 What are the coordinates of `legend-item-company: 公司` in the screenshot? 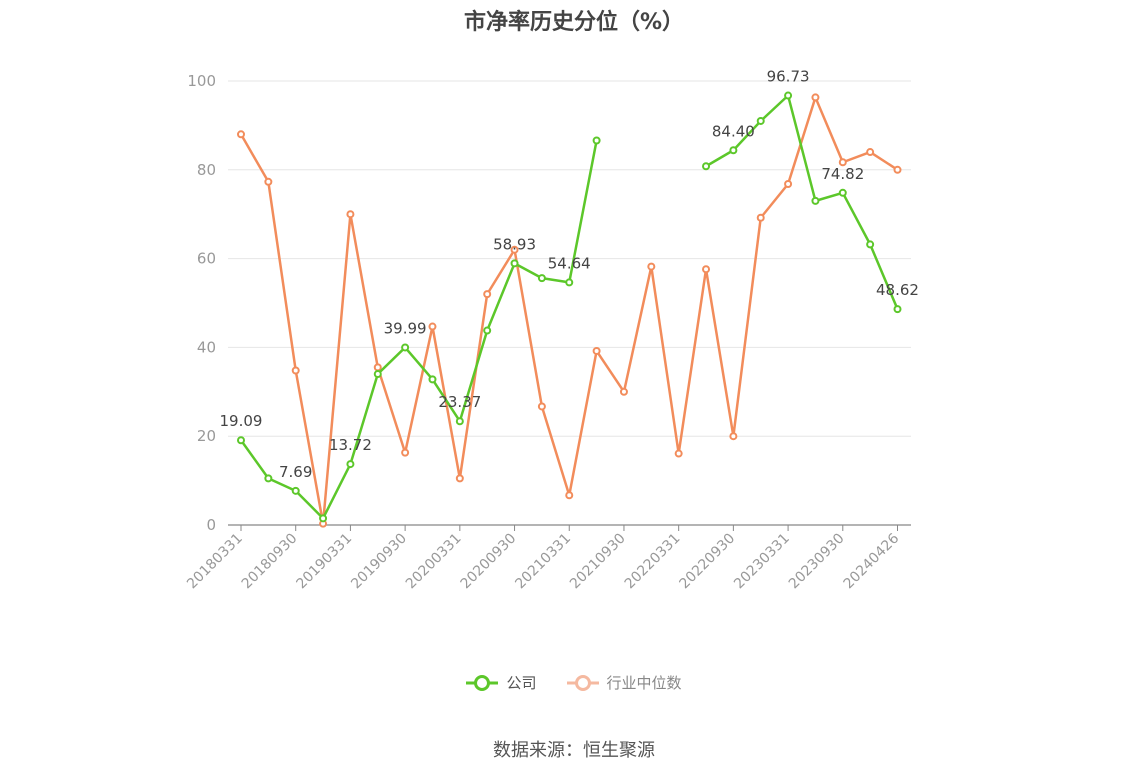 It's located at (501, 682).